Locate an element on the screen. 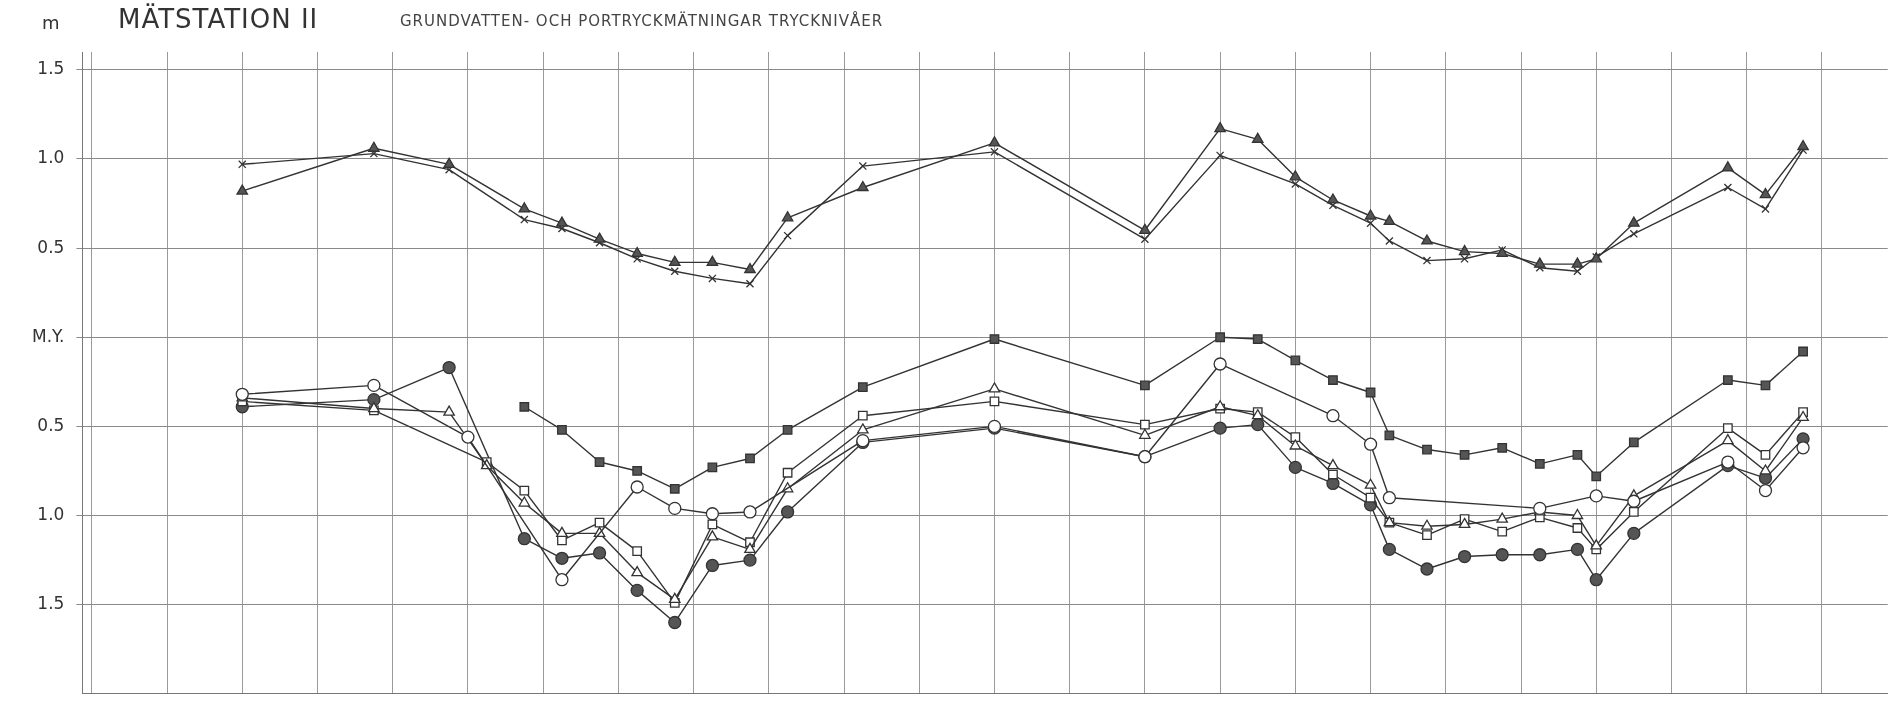  y-axis-title: m is located at coordinates (51, 22).